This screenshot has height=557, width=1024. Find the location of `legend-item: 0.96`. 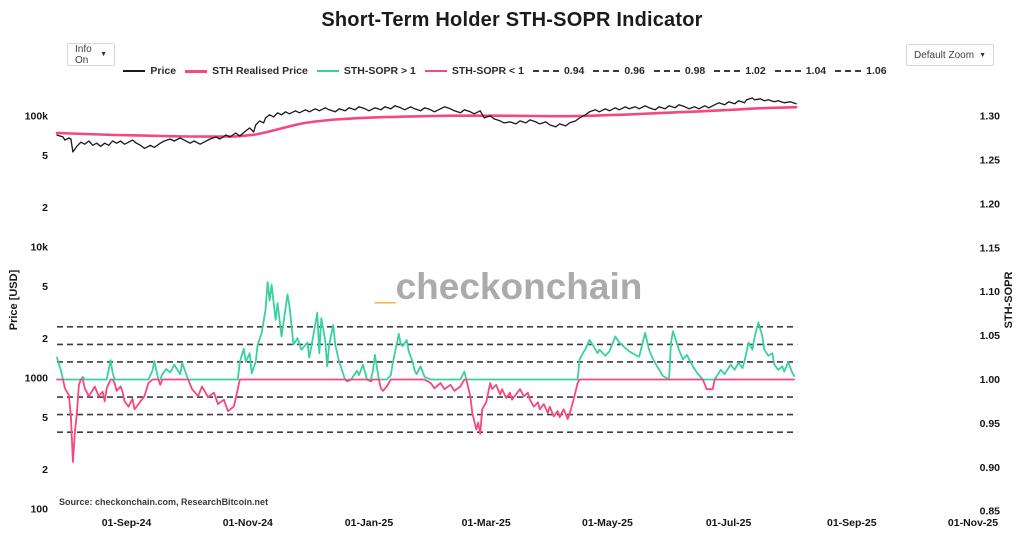

legend-item: 0.96 is located at coordinates (619, 71).